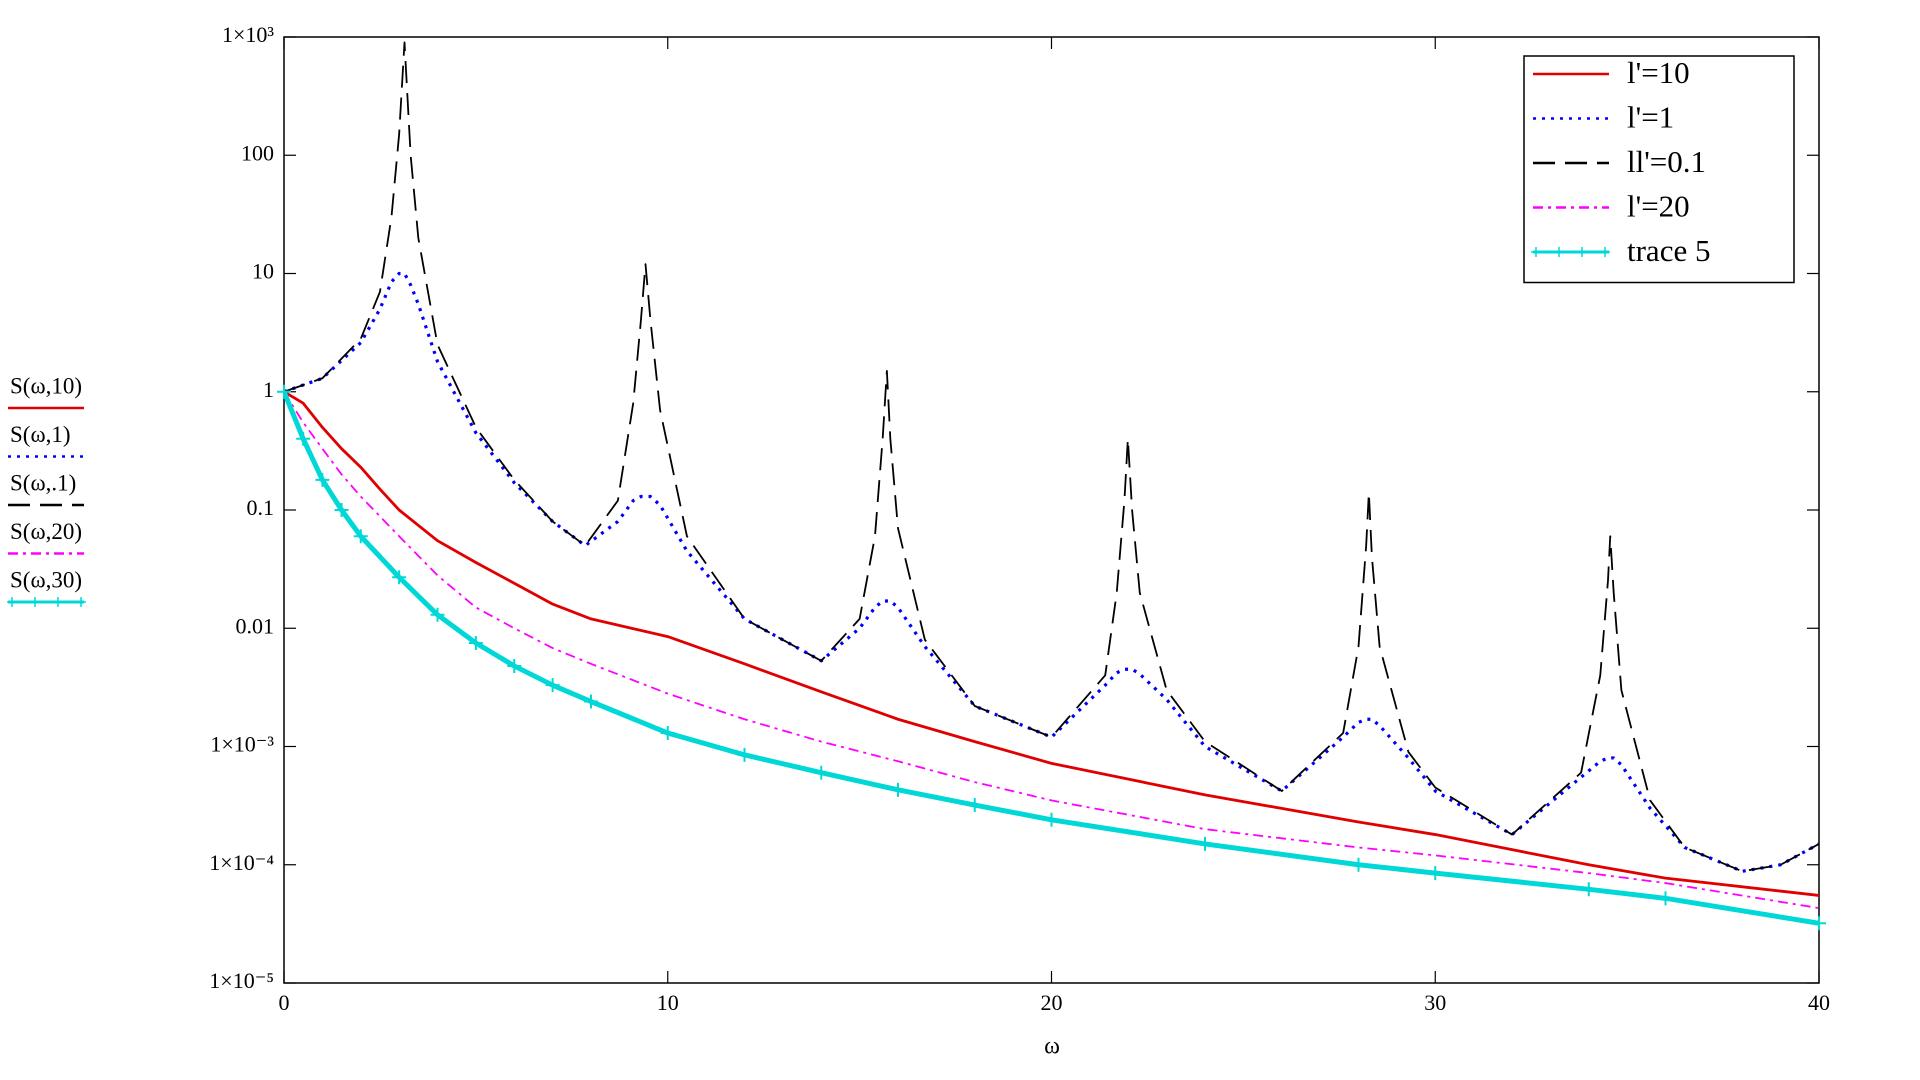  I want to click on x-tick-label: 10, so click(668, 1002).